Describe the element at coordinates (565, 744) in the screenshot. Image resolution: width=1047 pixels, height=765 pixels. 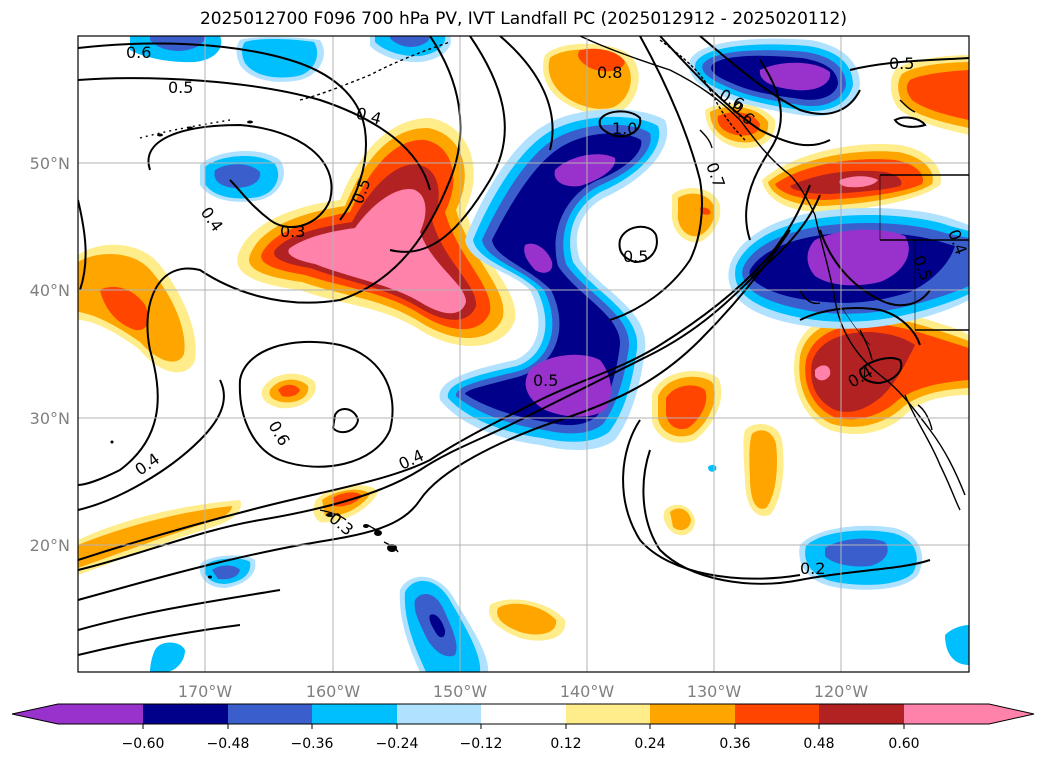
I see `colorbar-tick-label: 0.12` at that location.